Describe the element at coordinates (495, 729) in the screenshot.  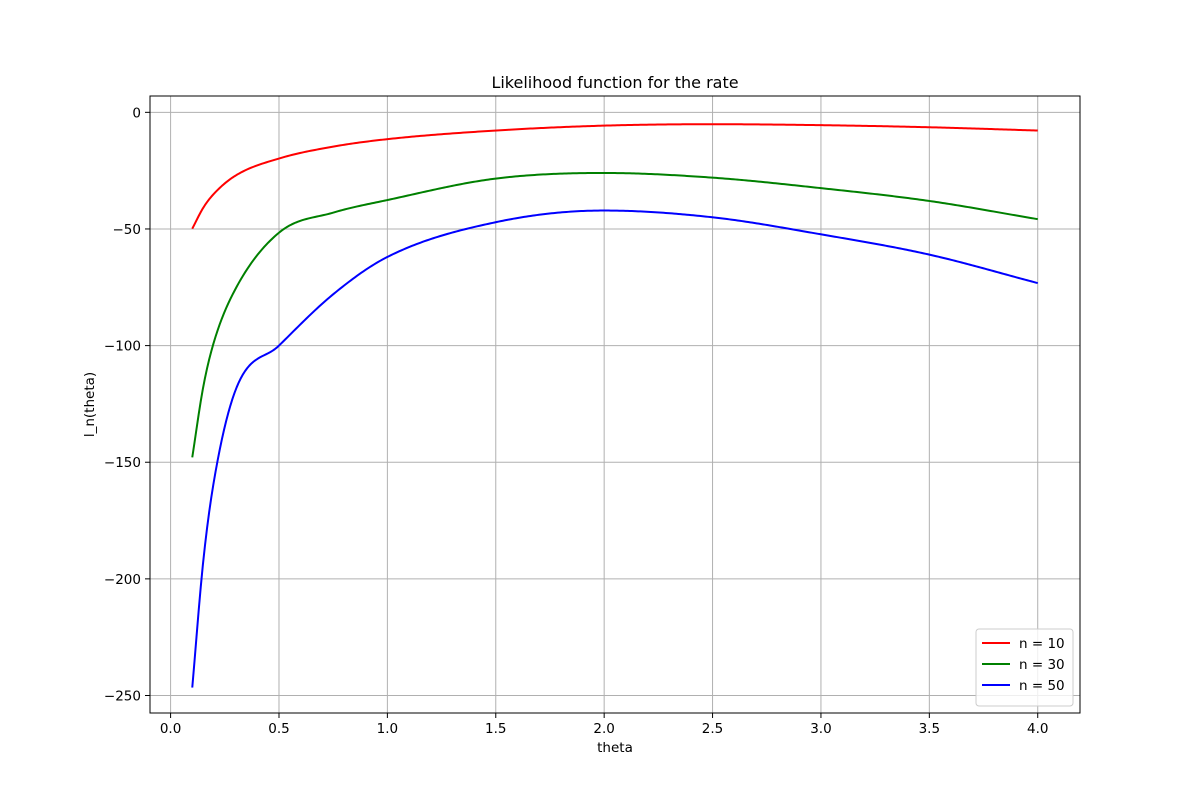
I see `x-tick-label: 1.5` at that location.